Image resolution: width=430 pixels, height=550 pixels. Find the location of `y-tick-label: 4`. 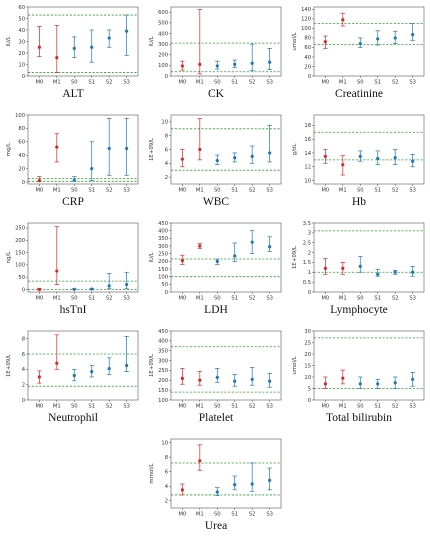

y-tick-label: 4 is located at coordinates (167, 164).